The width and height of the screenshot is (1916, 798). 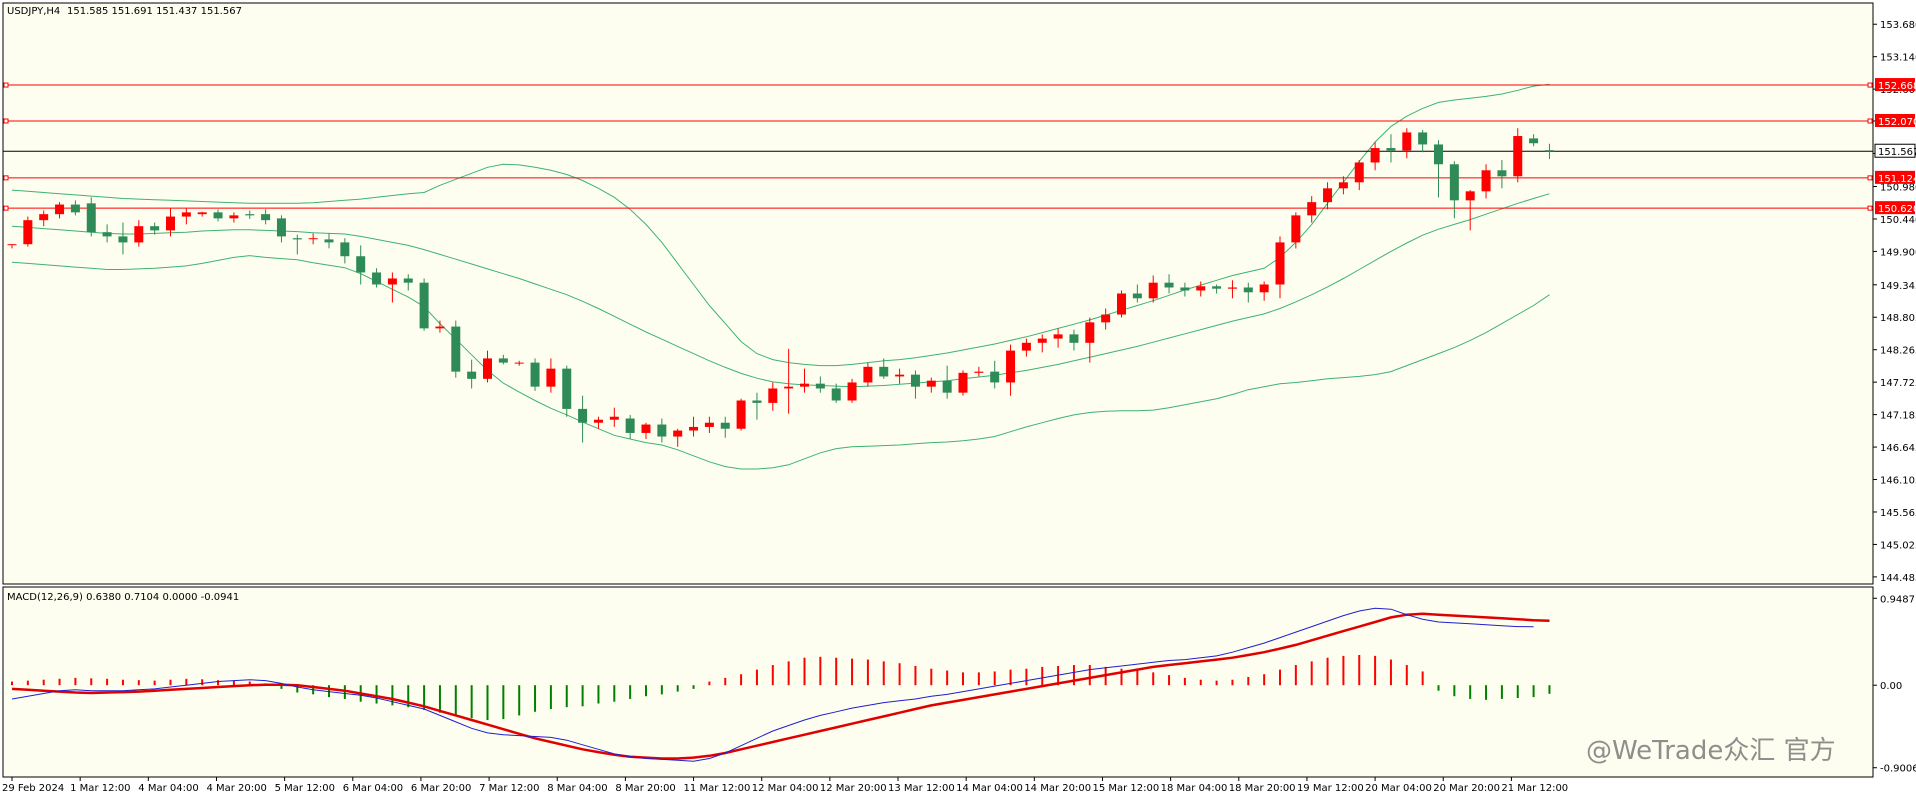 I want to click on level-price-label: 152.668, so click(x=1897, y=86).